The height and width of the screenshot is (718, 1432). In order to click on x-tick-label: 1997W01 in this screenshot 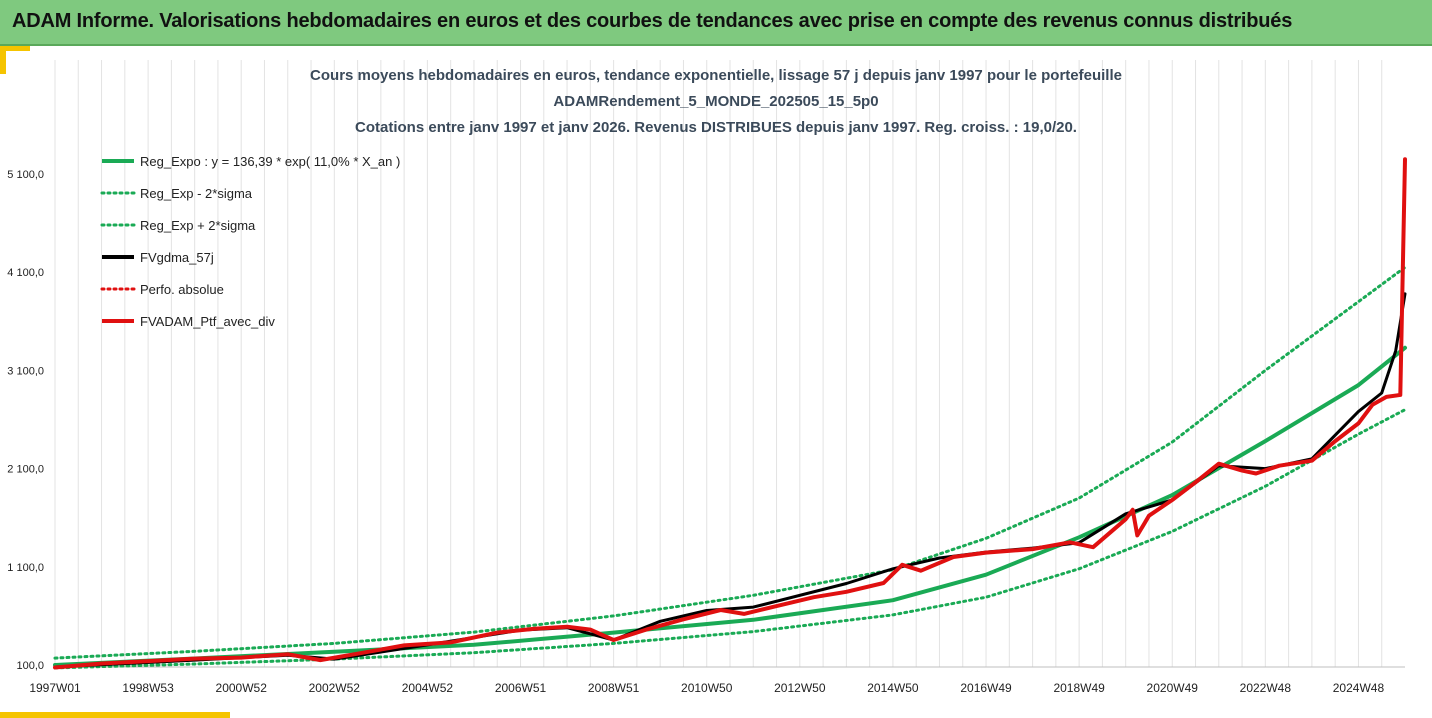, I will do `click(55, 688)`.